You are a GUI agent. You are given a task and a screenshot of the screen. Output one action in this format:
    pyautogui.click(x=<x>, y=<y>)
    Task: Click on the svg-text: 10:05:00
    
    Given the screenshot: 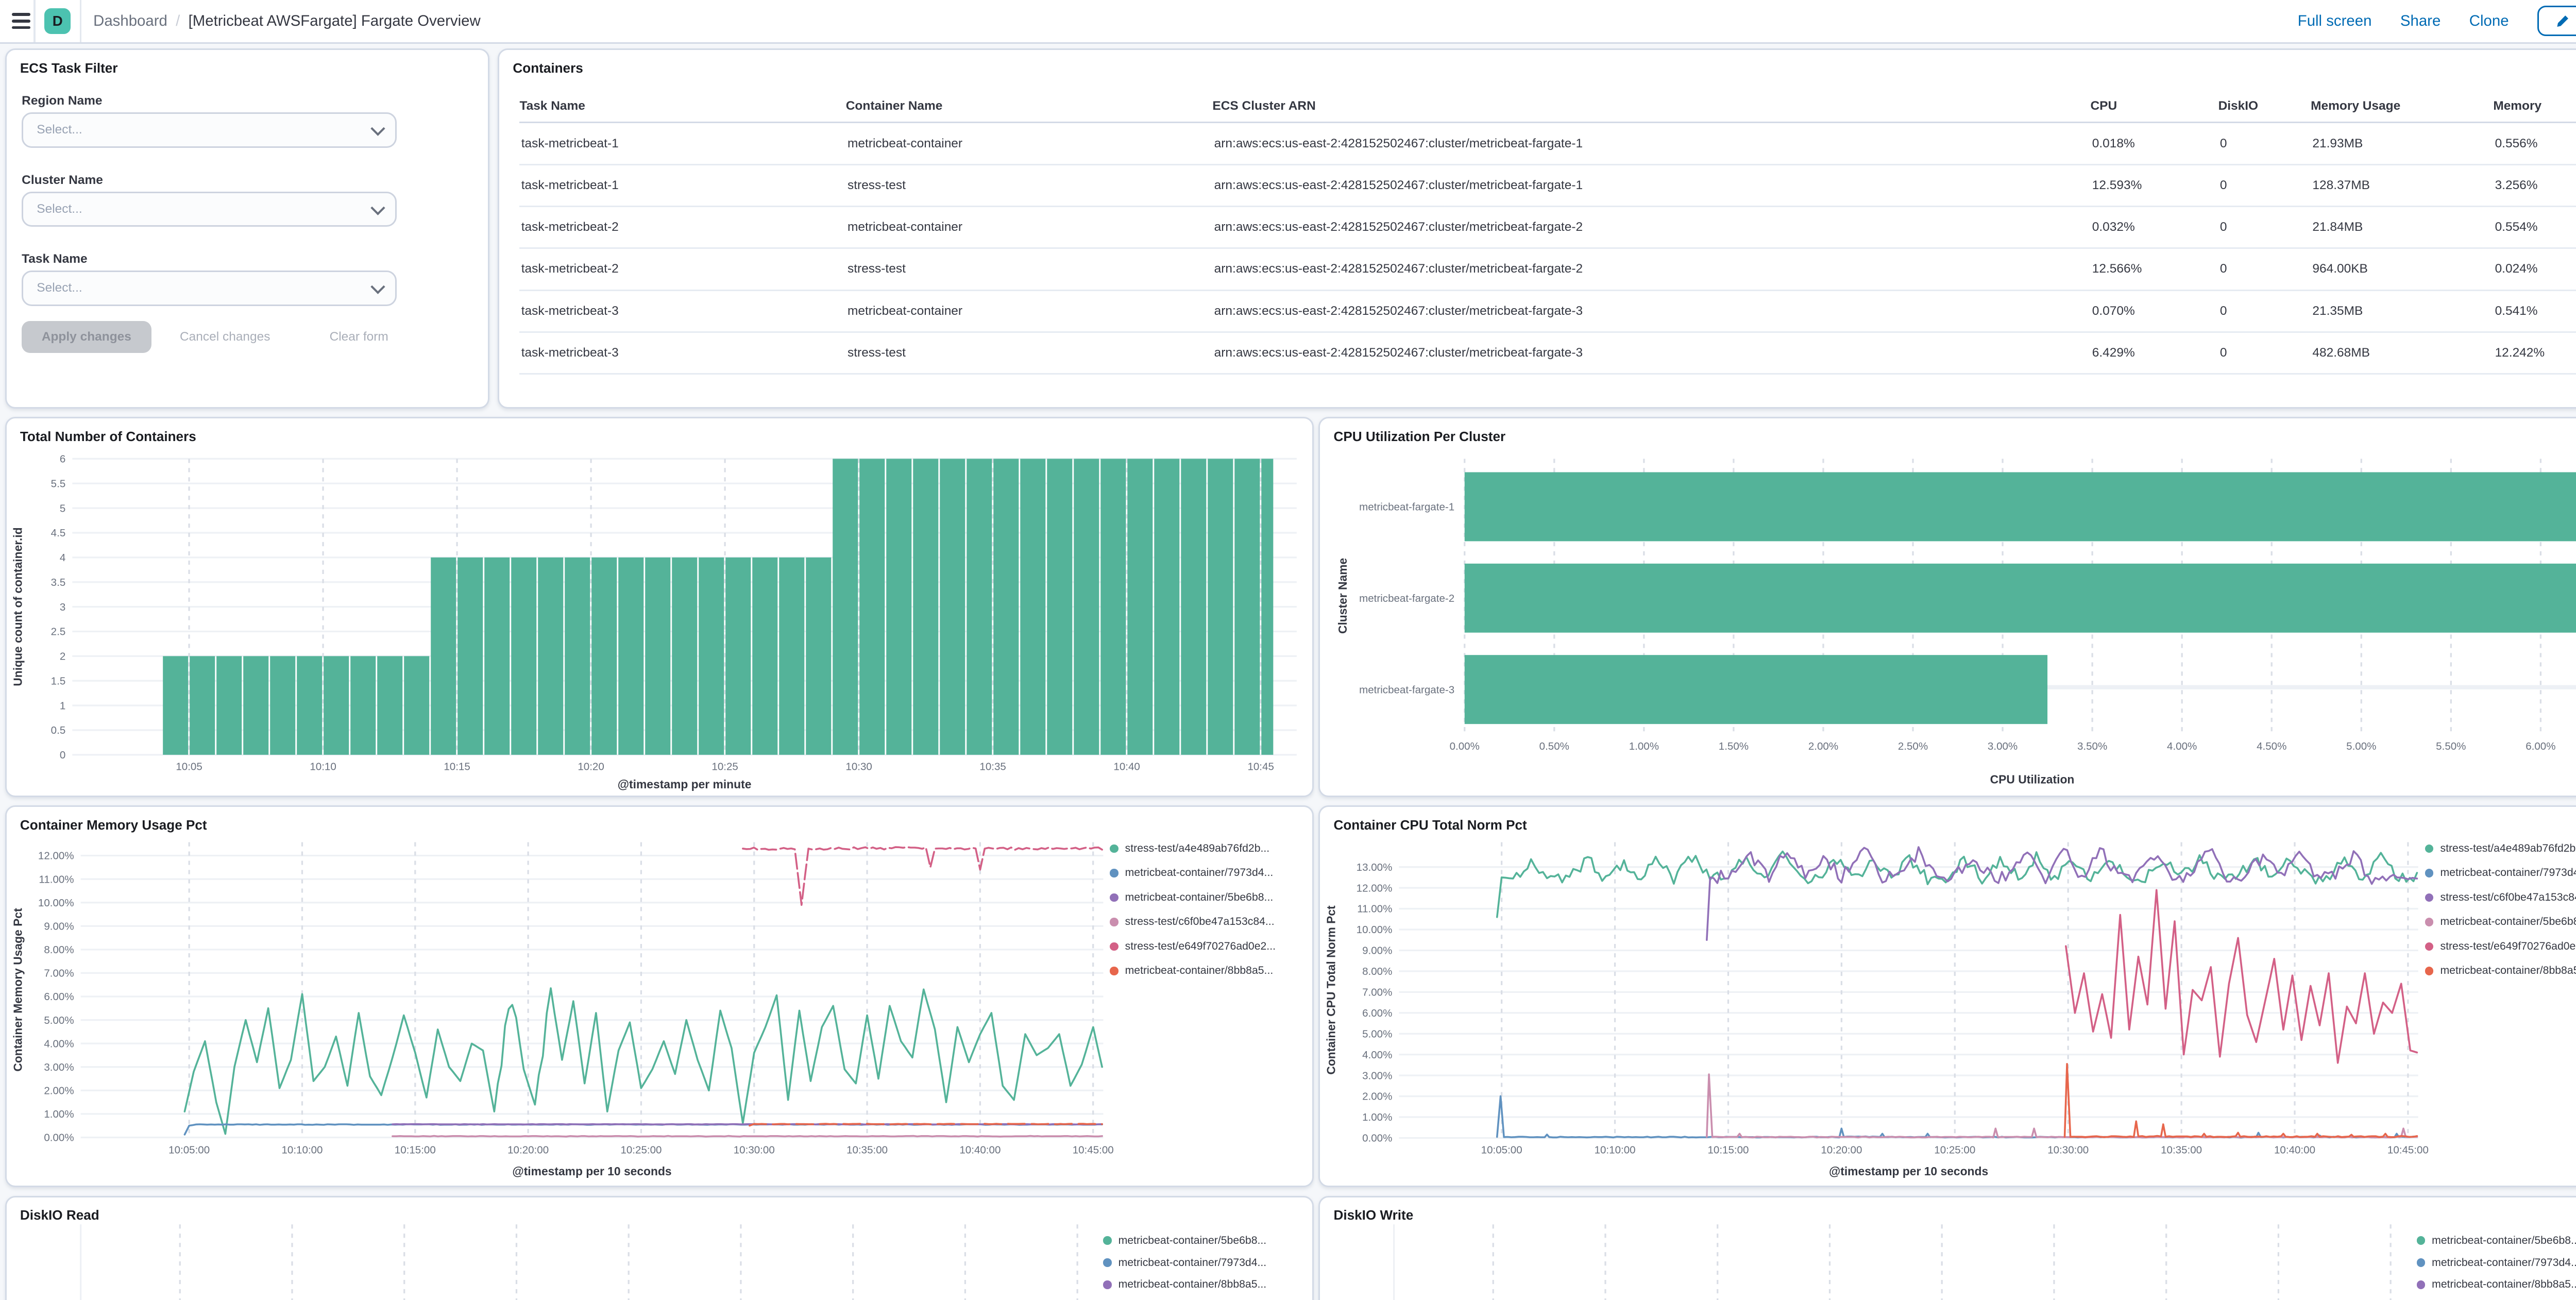 What is the action you would take?
    pyautogui.click(x=1501, y=1150)
    